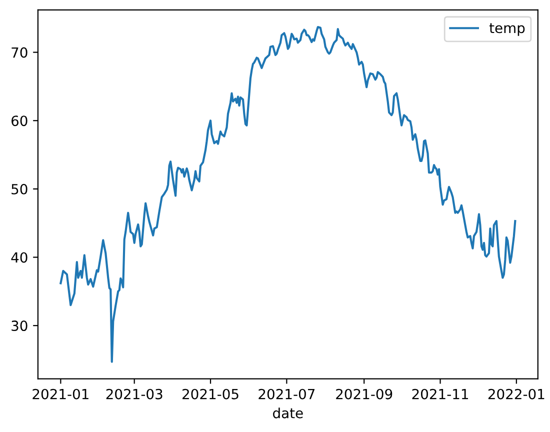 The image size is (550, 432). I want to click on y-tick-label: 40, so click(19, 257).